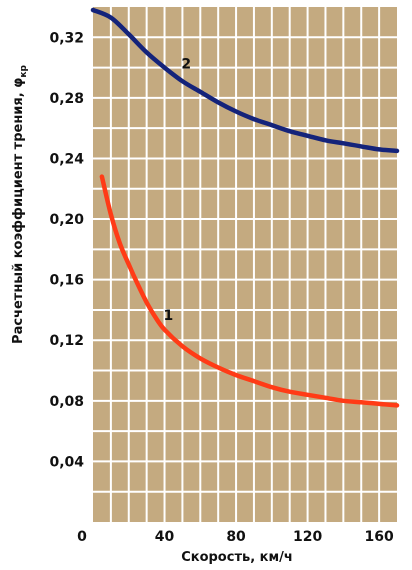 The image size is (412, 570). Describe the element at coordinates (66, 250) in the screenshot. I see `y-tick-labels: 0,04 0,08 0,12 0,16 0,20 0,24 0,28 0,32` at that location.